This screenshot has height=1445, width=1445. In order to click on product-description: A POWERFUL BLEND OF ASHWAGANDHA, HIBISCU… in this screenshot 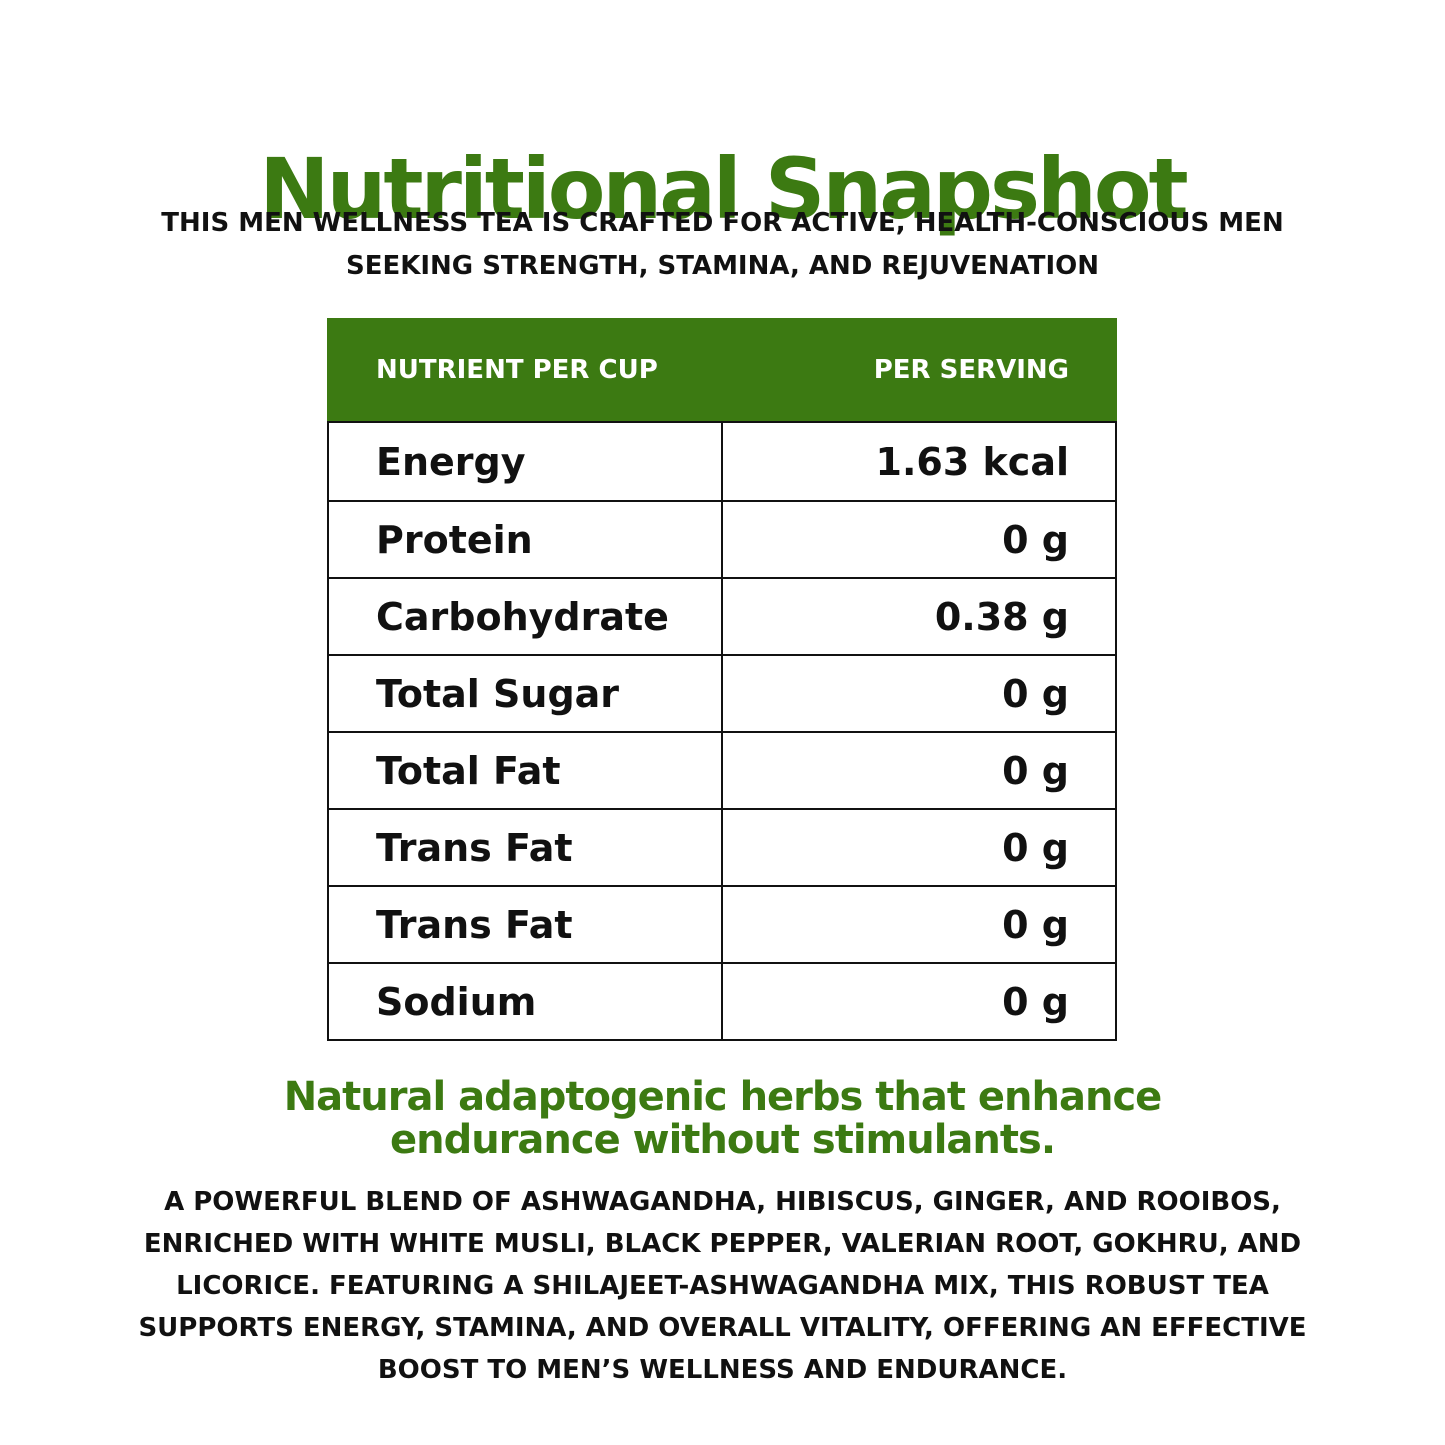, I will do `click(722, 1286)`.